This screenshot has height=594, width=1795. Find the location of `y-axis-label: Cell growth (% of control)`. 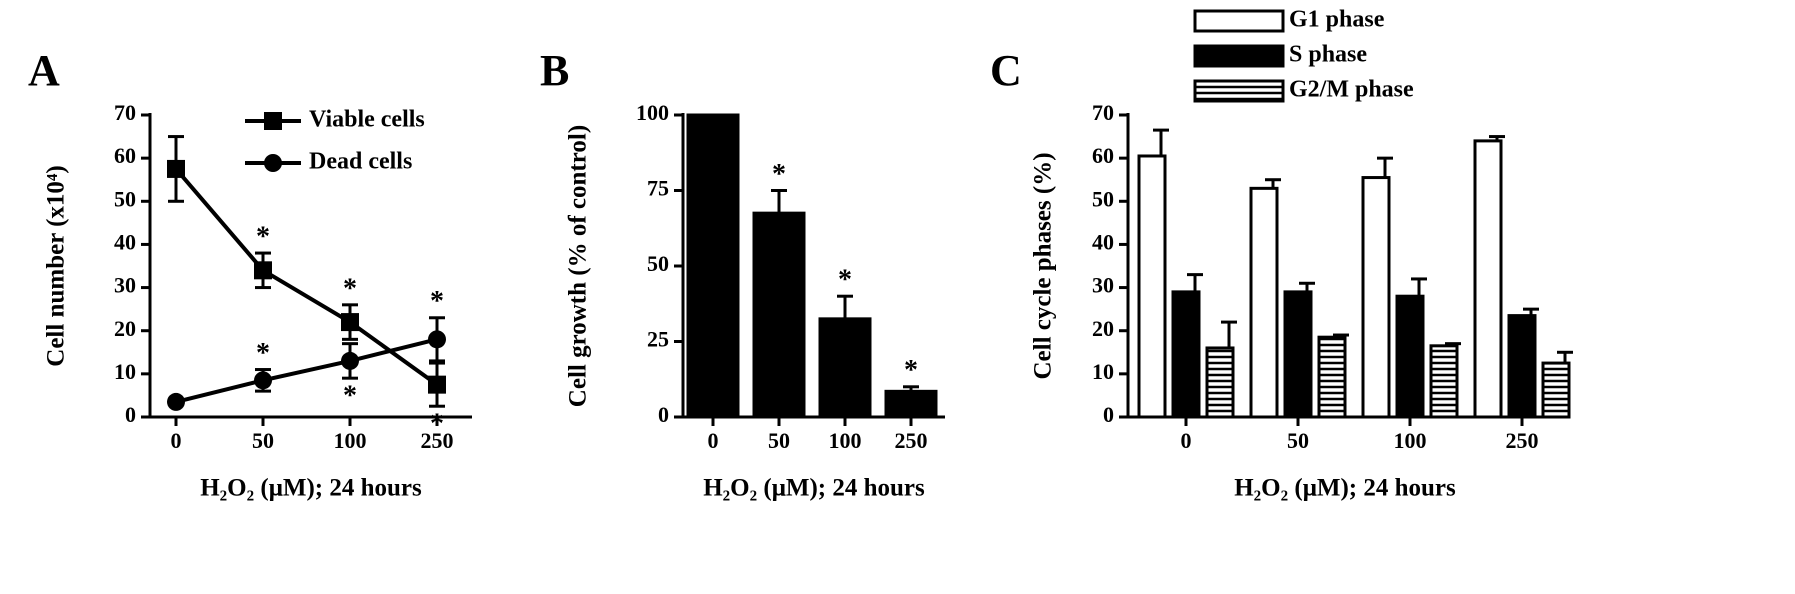

y-axis-label: Cell growth (% of control) is located at coordinates (578, 266).